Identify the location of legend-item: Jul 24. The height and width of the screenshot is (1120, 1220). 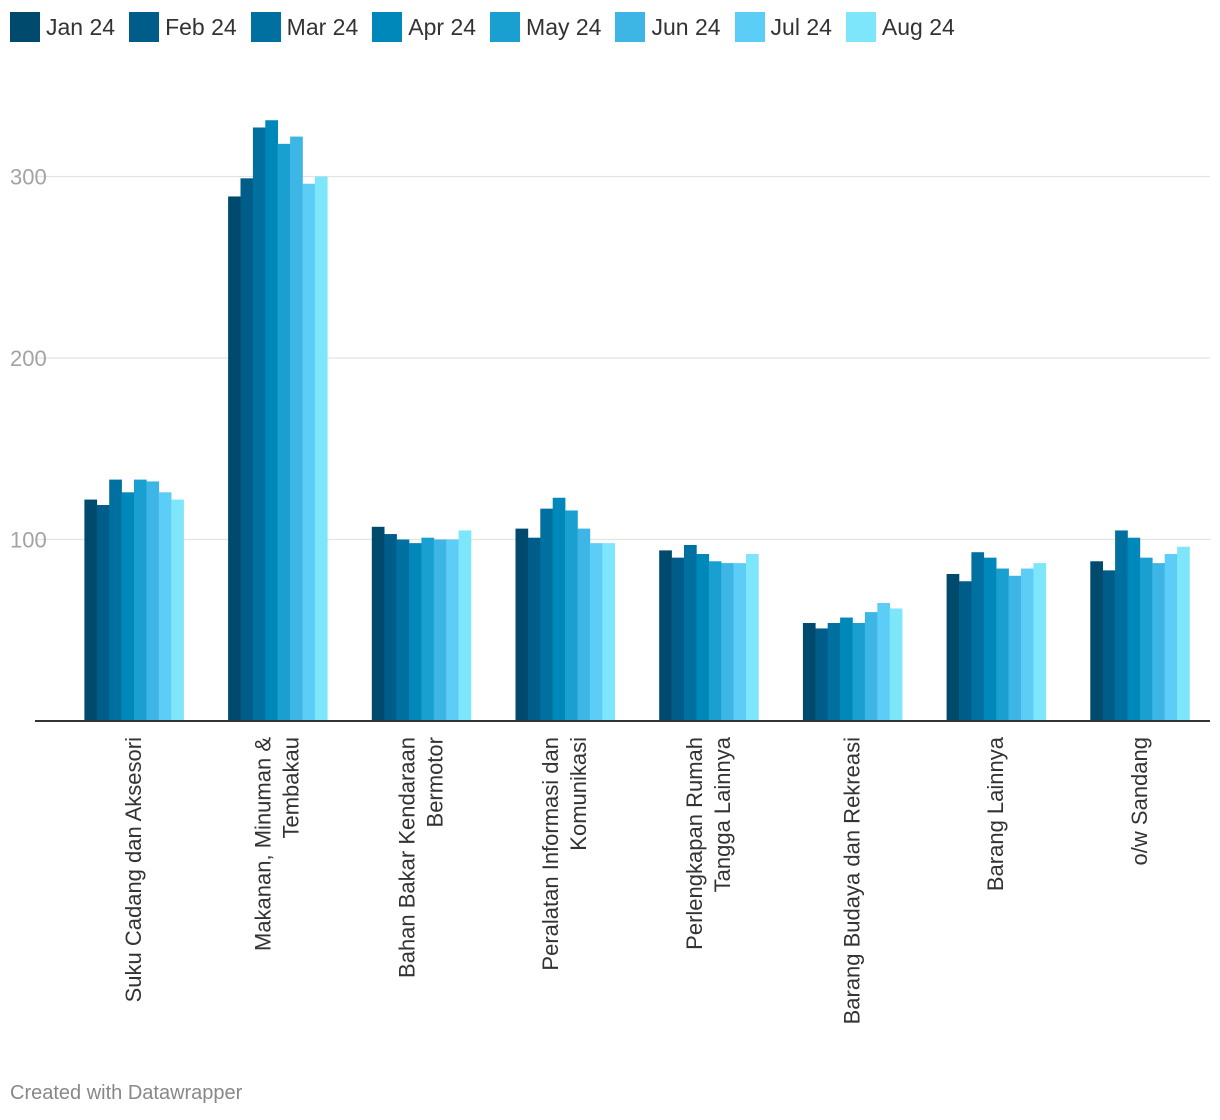
(783, 27).